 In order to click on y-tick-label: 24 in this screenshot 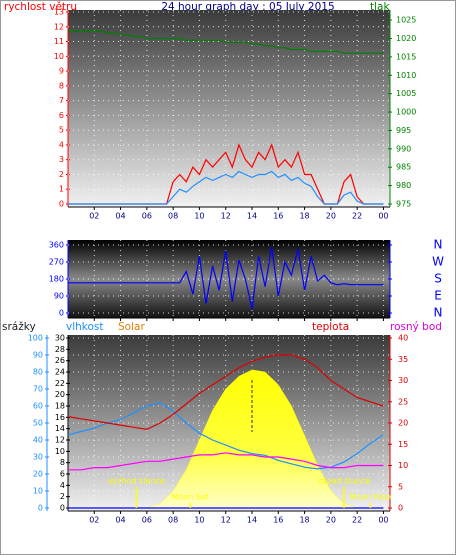, I will do `click(60, 372)`.